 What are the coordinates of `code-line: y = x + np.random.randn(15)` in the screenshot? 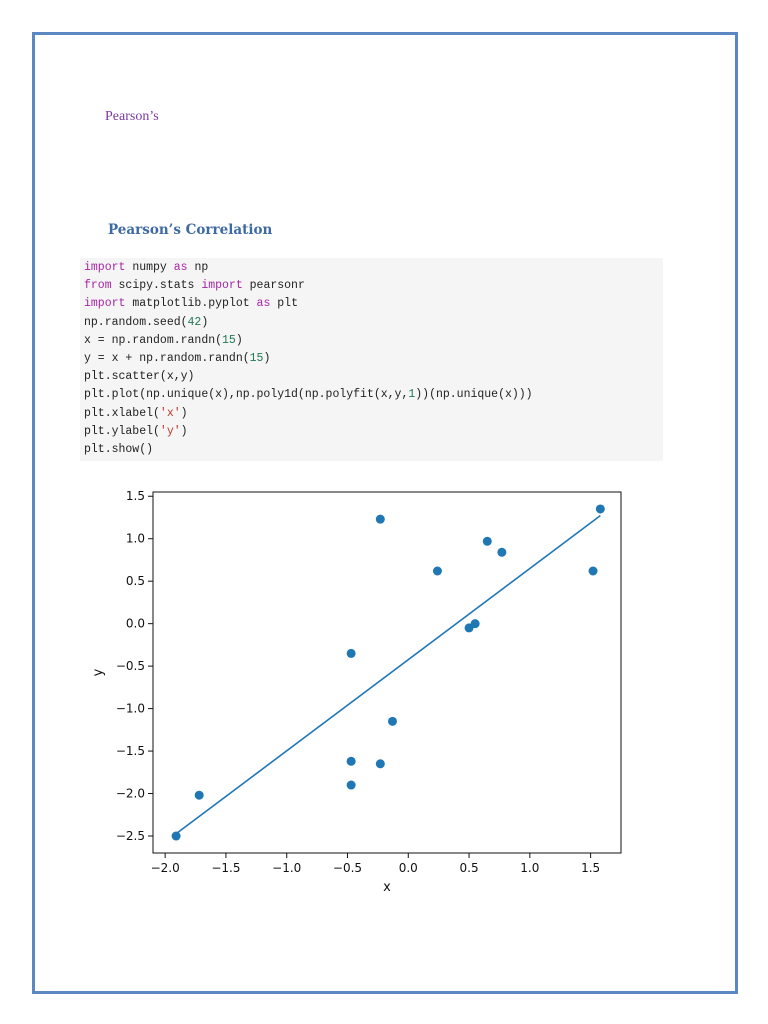 It's located at (177, 358).